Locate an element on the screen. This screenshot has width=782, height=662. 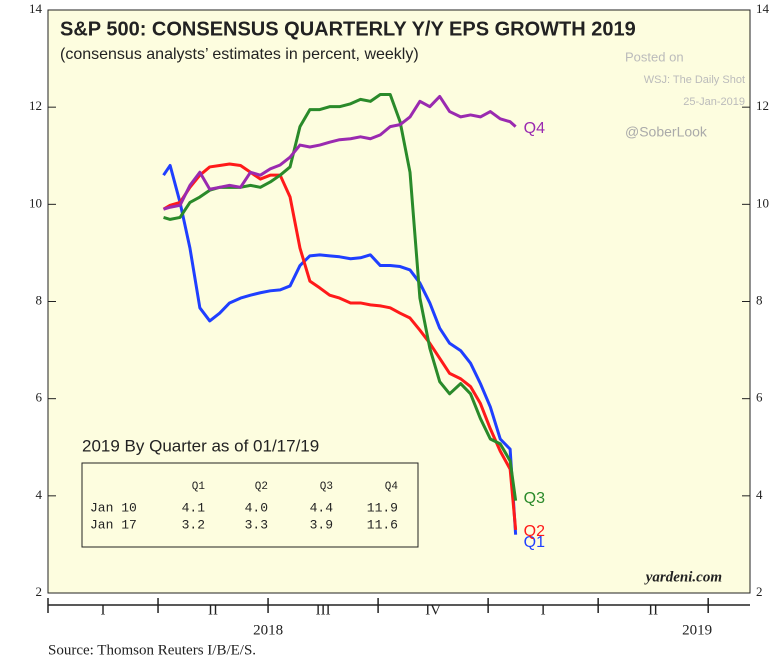
y2-tick-label: 14 is located at coordinates (763, 8).